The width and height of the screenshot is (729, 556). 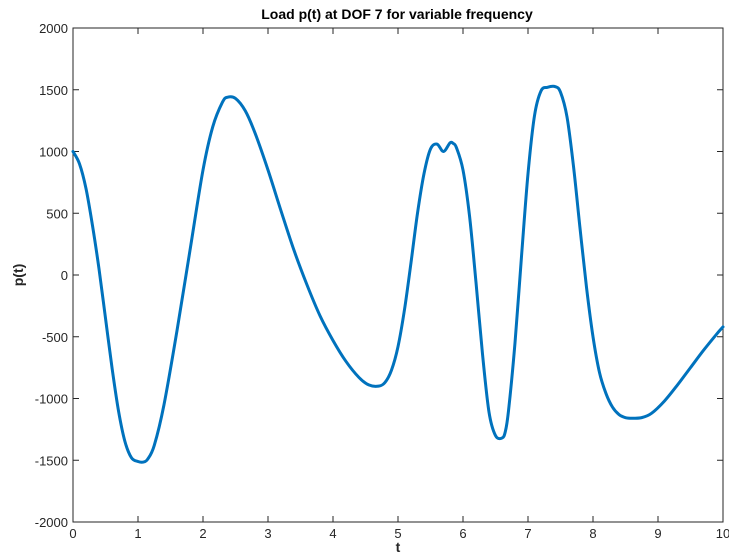 I want to click on x-tick-label: 6, so click(x=462, y=533).